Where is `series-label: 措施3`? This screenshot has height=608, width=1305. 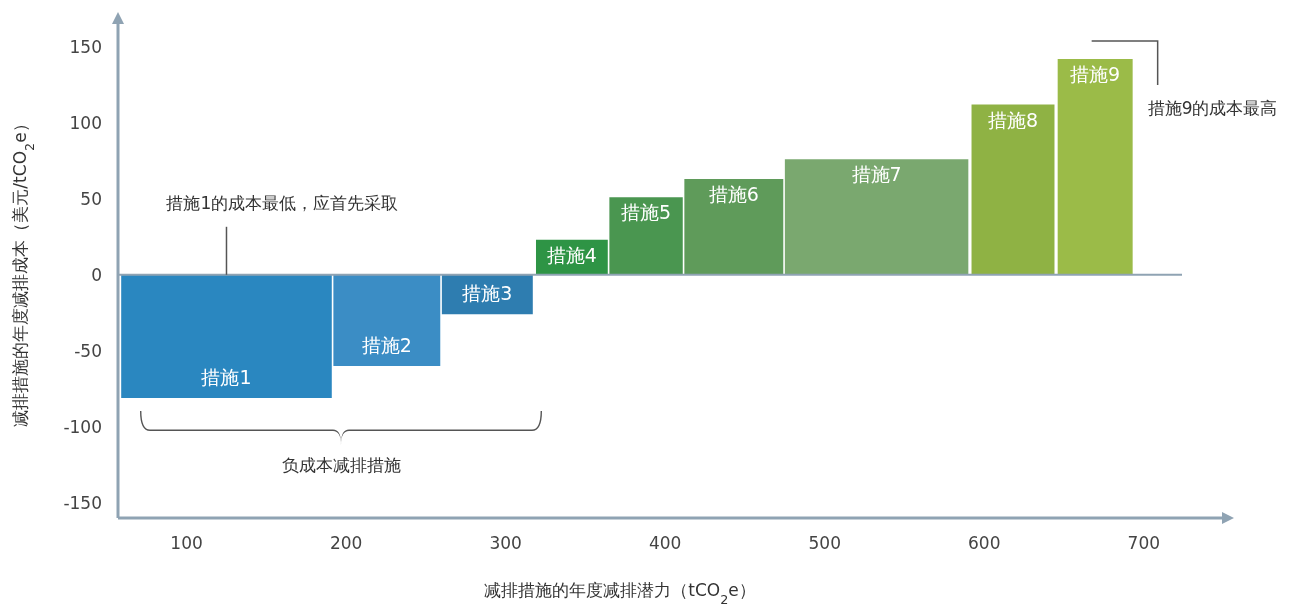 series-label: 措施3 is located at coordinates (487, 293).